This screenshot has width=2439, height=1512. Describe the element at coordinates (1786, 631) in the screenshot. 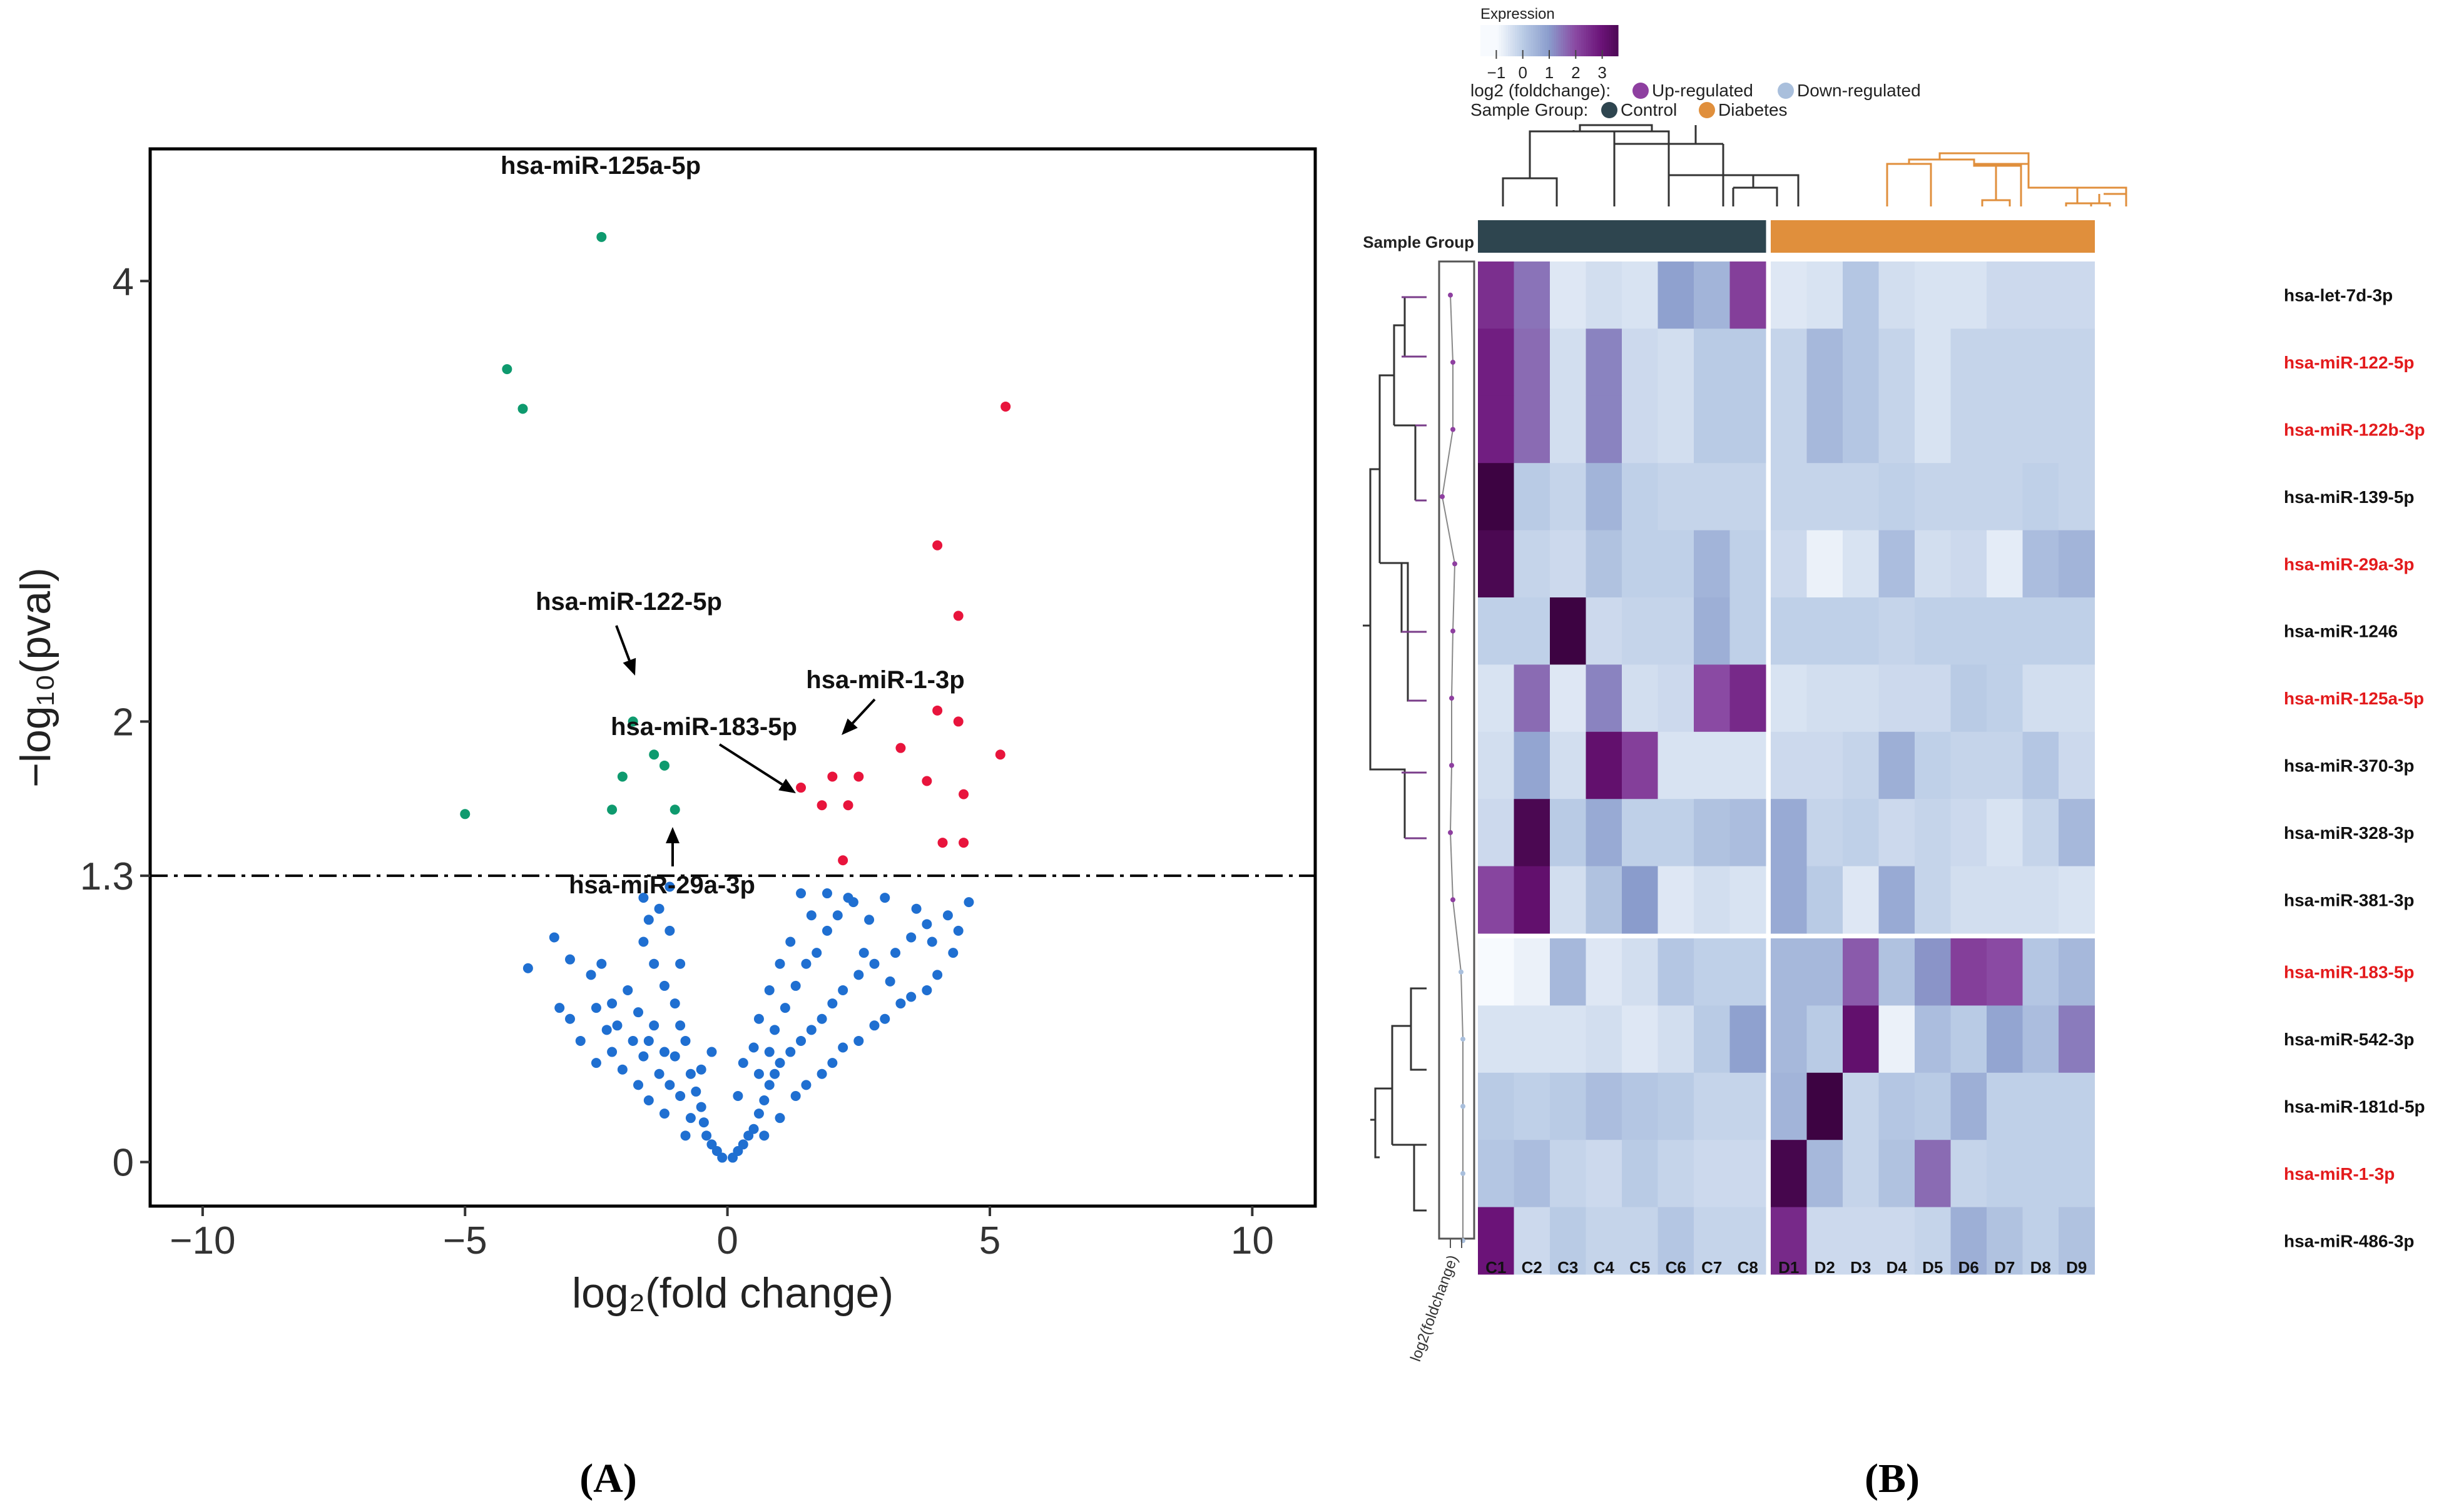

I see `heatmap-row` at that location.